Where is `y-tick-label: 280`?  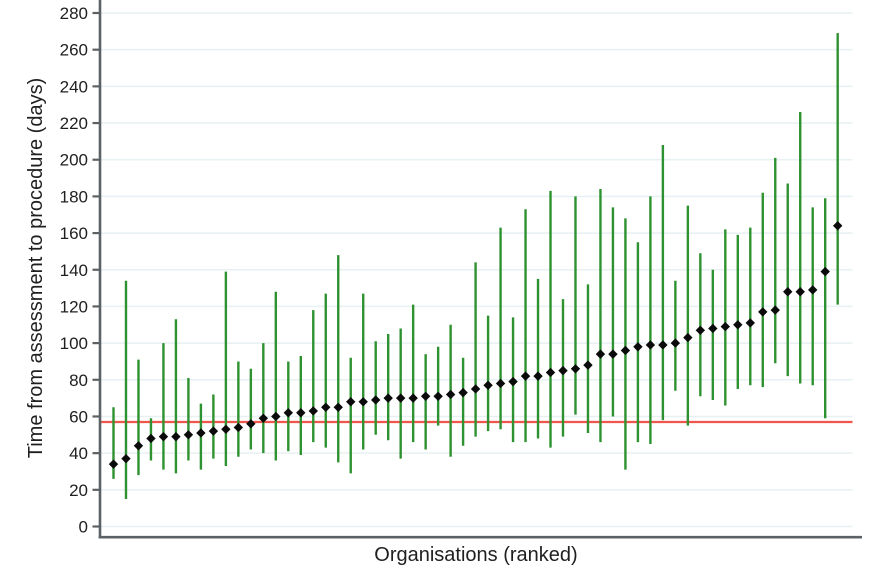
y-tick-label: 280 is located at coordinates (74, 13).